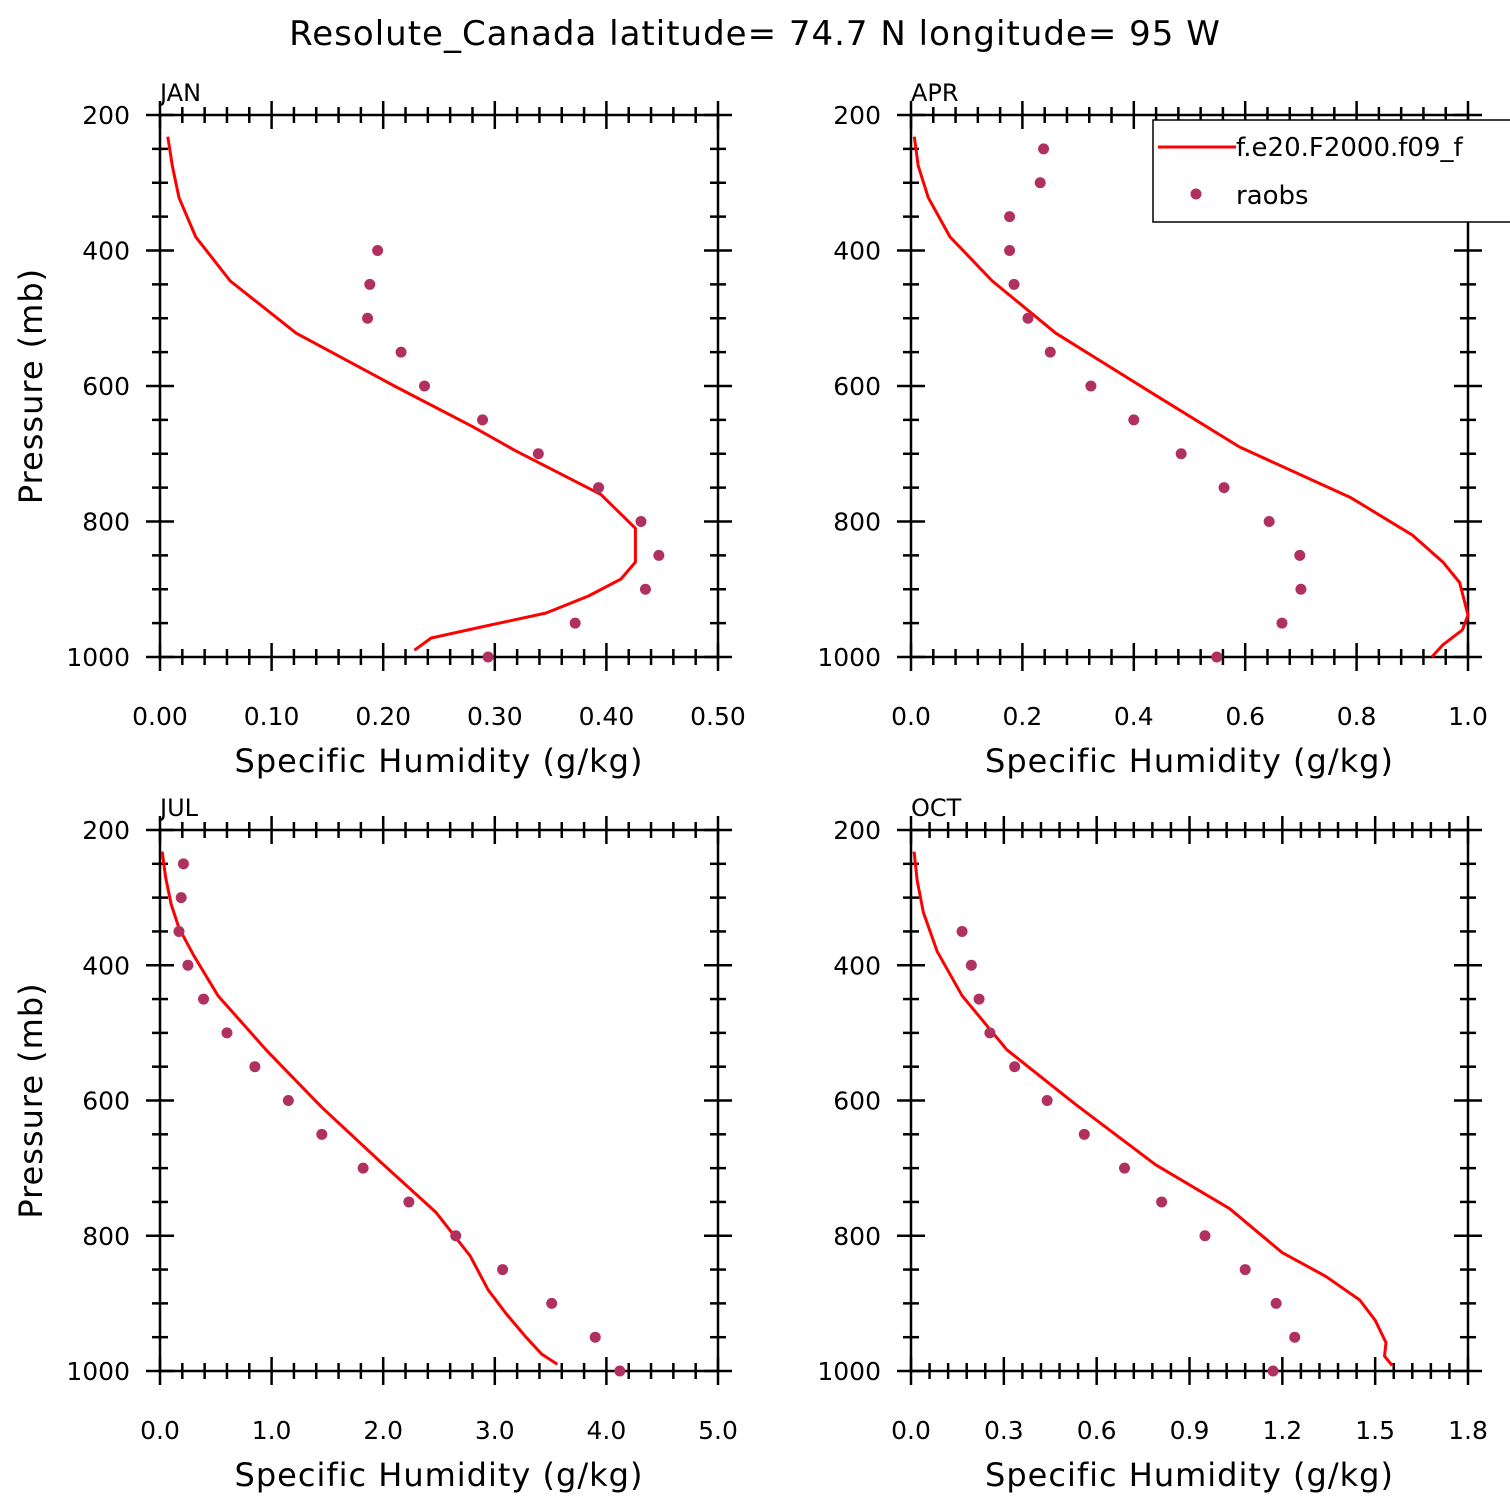  Describe the element at coordinates (936, 808) in the screenshot. I see `panel-label: OCT` at that location.